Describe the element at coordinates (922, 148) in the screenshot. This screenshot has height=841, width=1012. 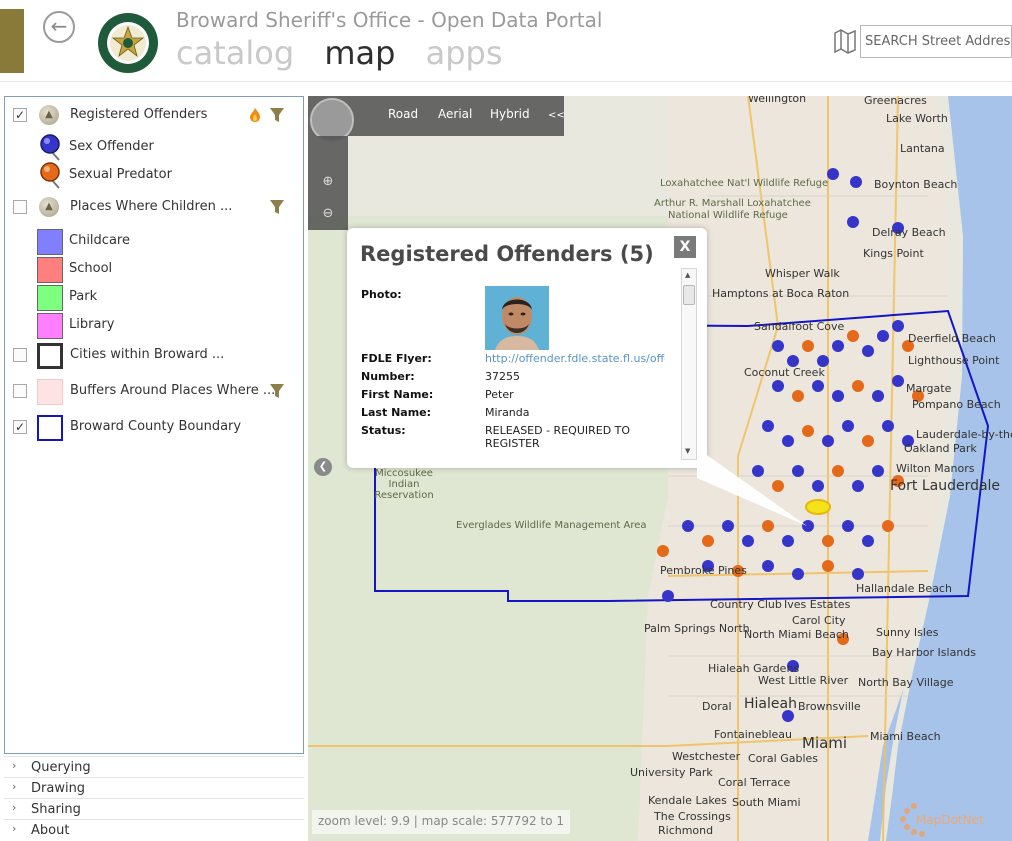
I see `map-label: Lantana` at that location.